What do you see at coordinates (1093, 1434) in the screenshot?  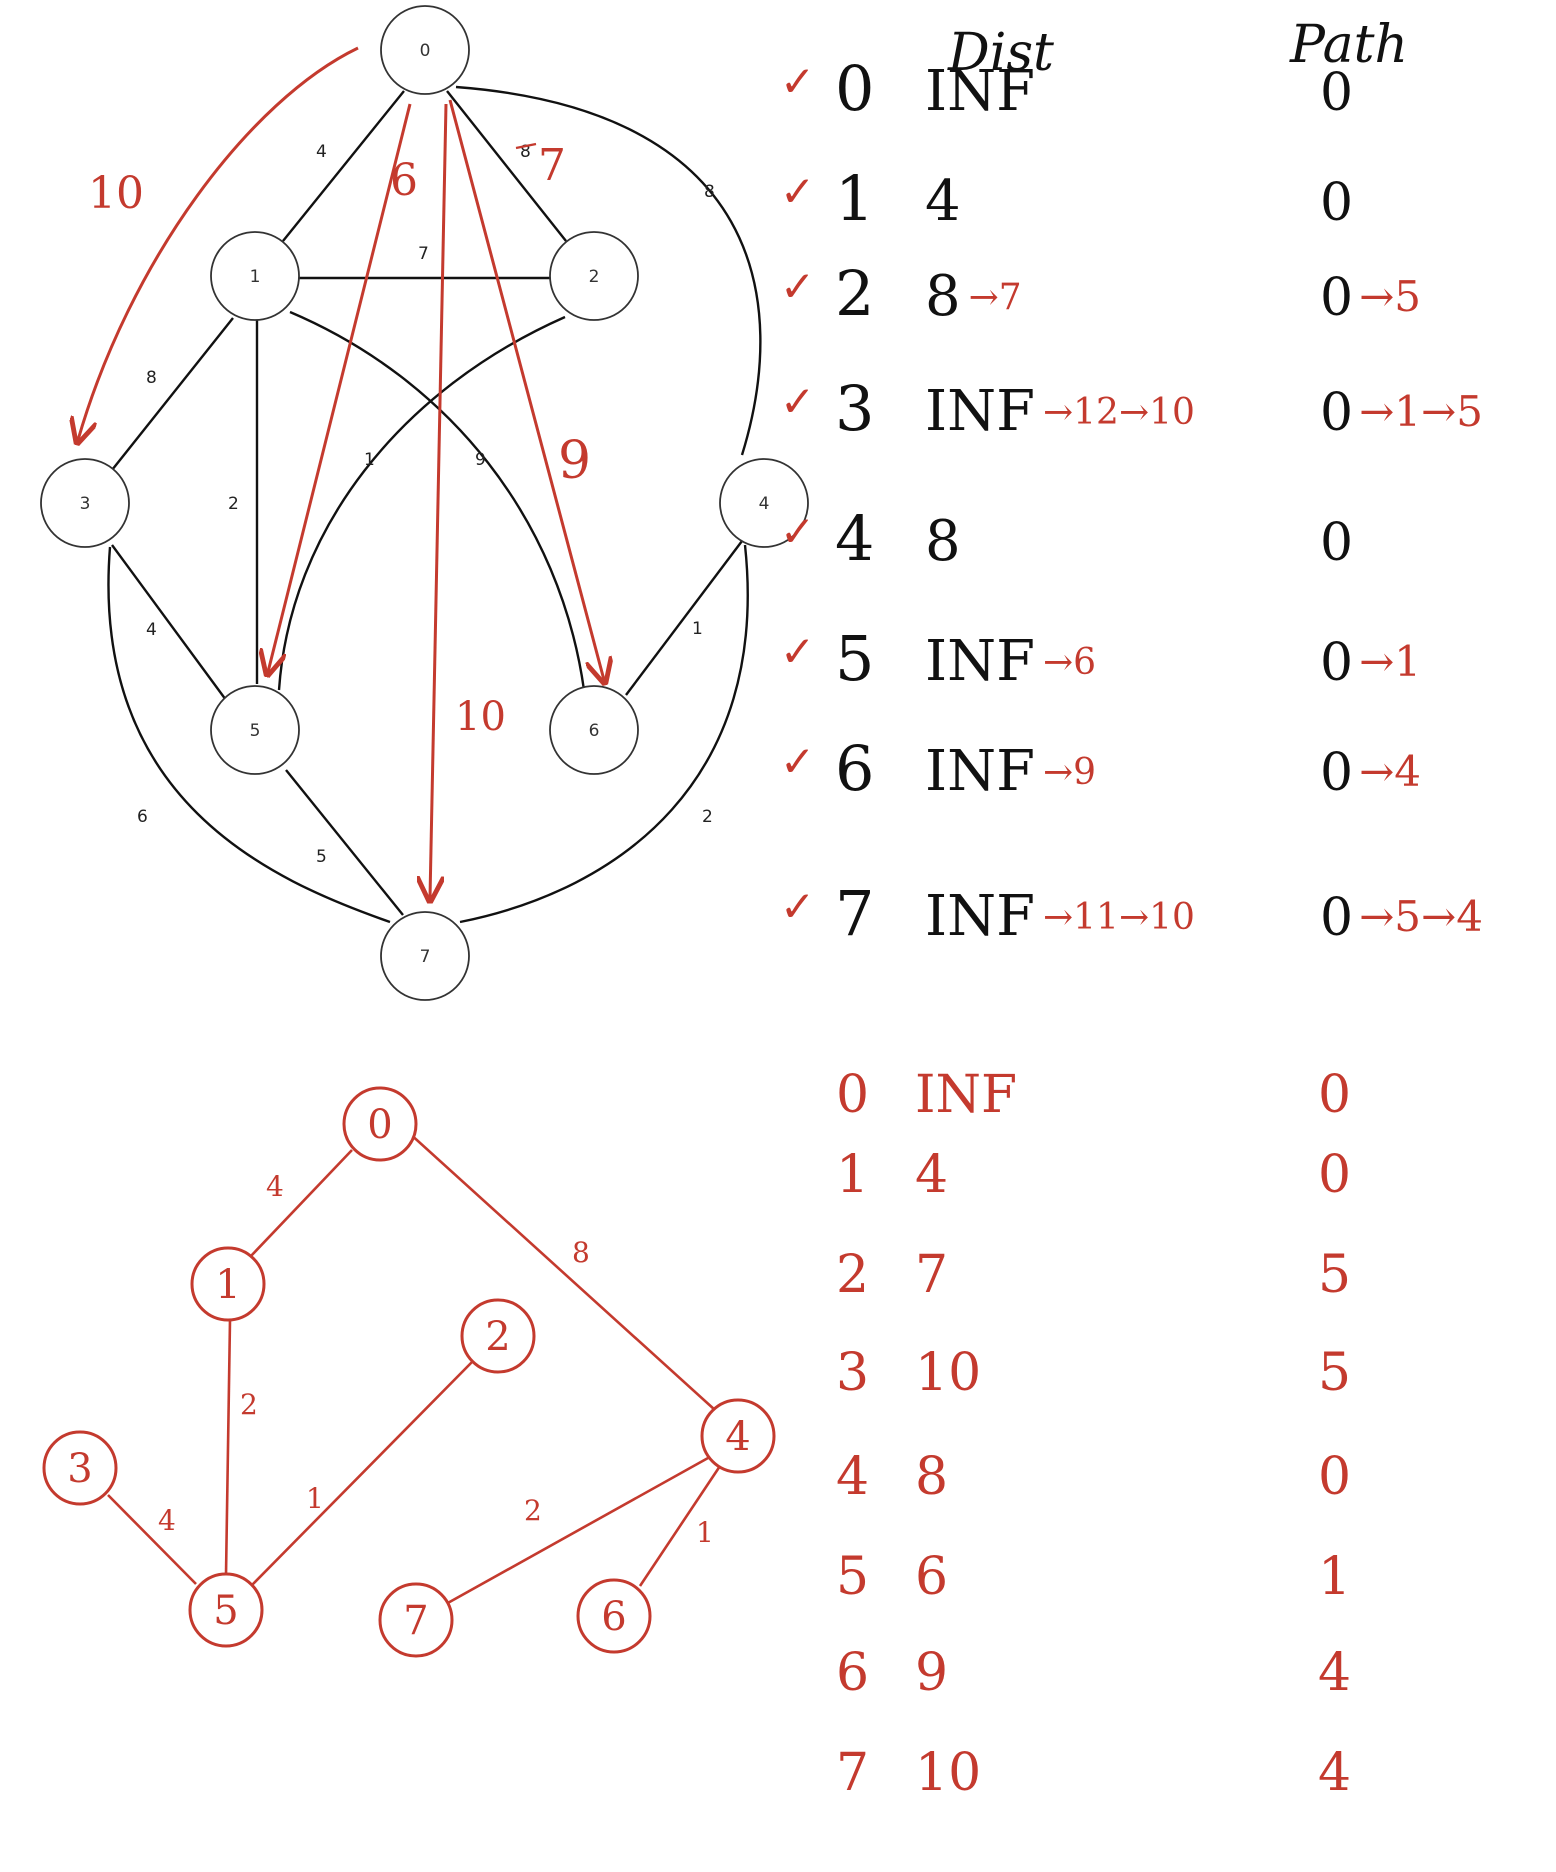 I see `table2-rows: 0 INF 01 4 02 7 53 10 54 8 05 6 16 9 47 10 4` at bounding box center [1093, 1434].